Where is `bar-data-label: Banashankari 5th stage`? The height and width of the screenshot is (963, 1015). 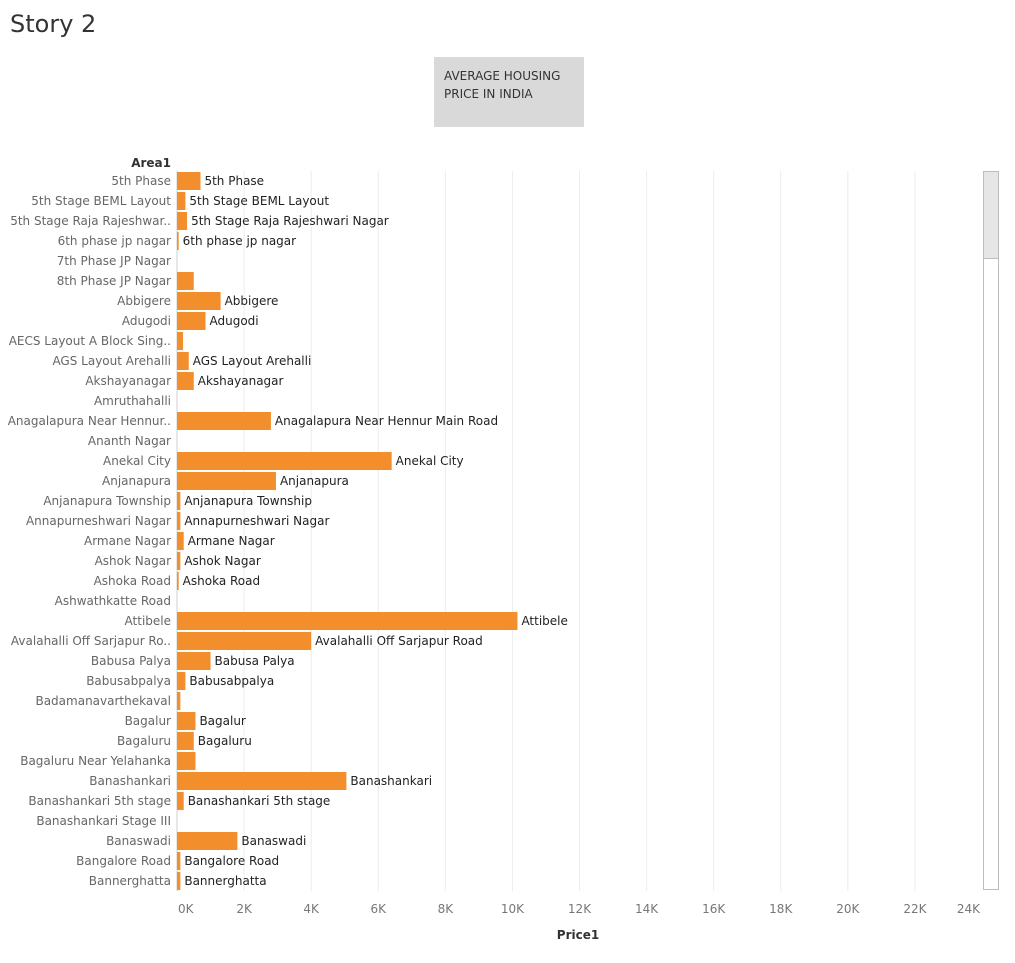 bar-data-label: Banashankari 5th stage is located at coordinates (259, 801).